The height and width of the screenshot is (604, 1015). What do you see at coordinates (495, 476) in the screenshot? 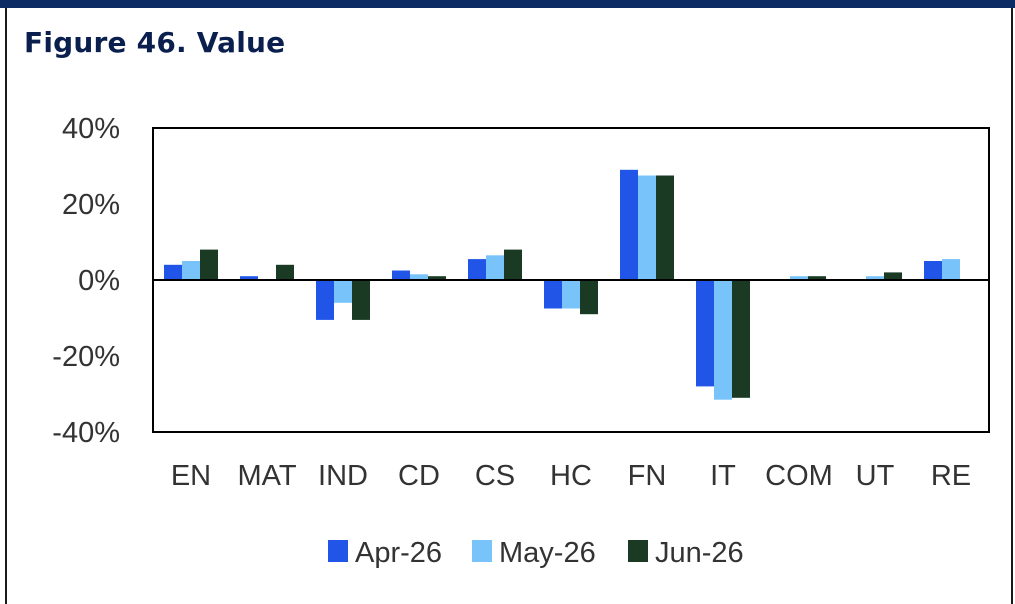
I see `x-tick-label: CS` at bounding box center [495, 476].